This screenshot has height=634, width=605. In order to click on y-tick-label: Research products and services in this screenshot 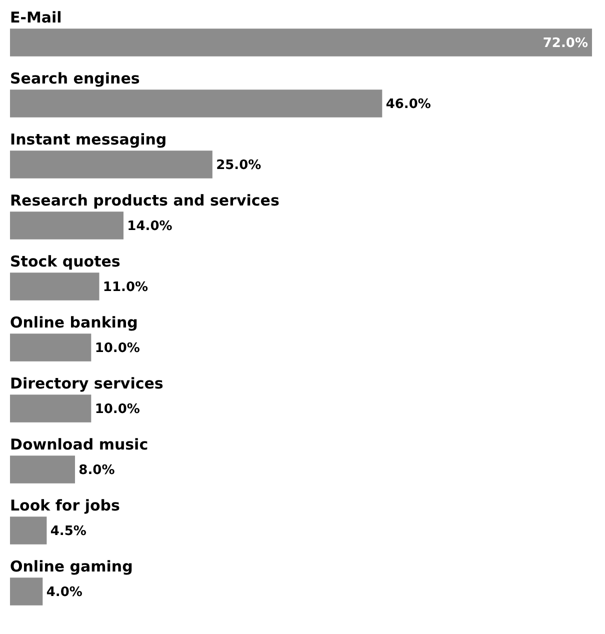, I will do `click(145, 201)`.